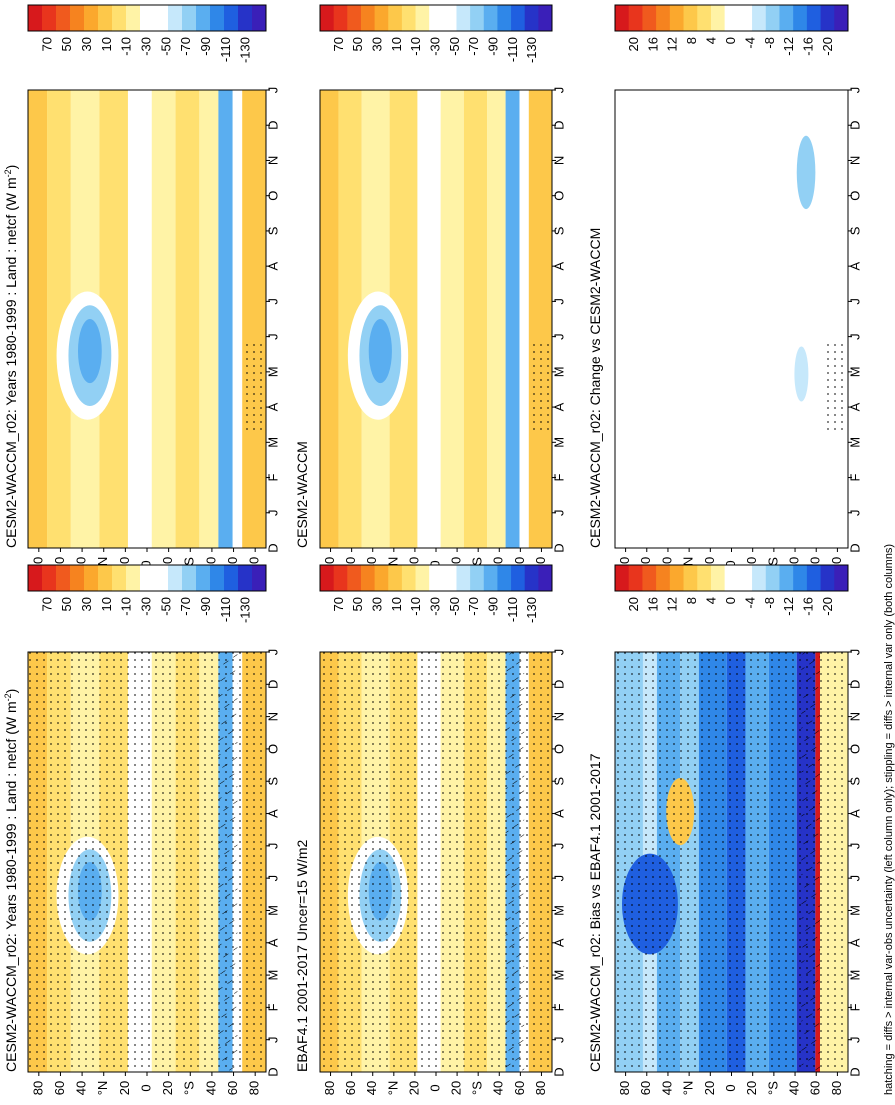  What do you see at coordinates (477, 1088) in the screenshot?
I see `lat-tick-label: °S` at bounding box center [477, 1088].